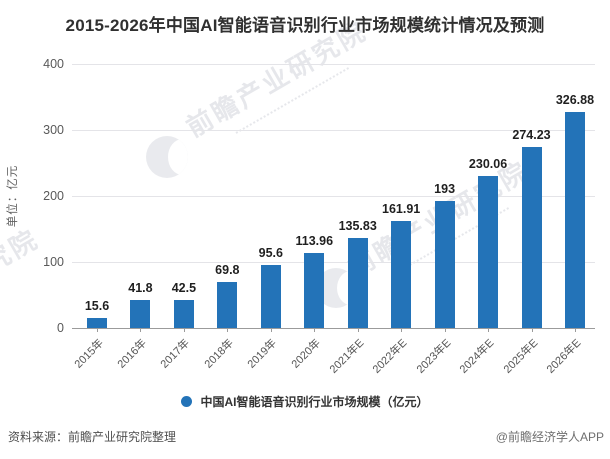 The height and width of the screenshot is (459, 610). I want to click on bar-value-label: 230.06, so click(488, 164).